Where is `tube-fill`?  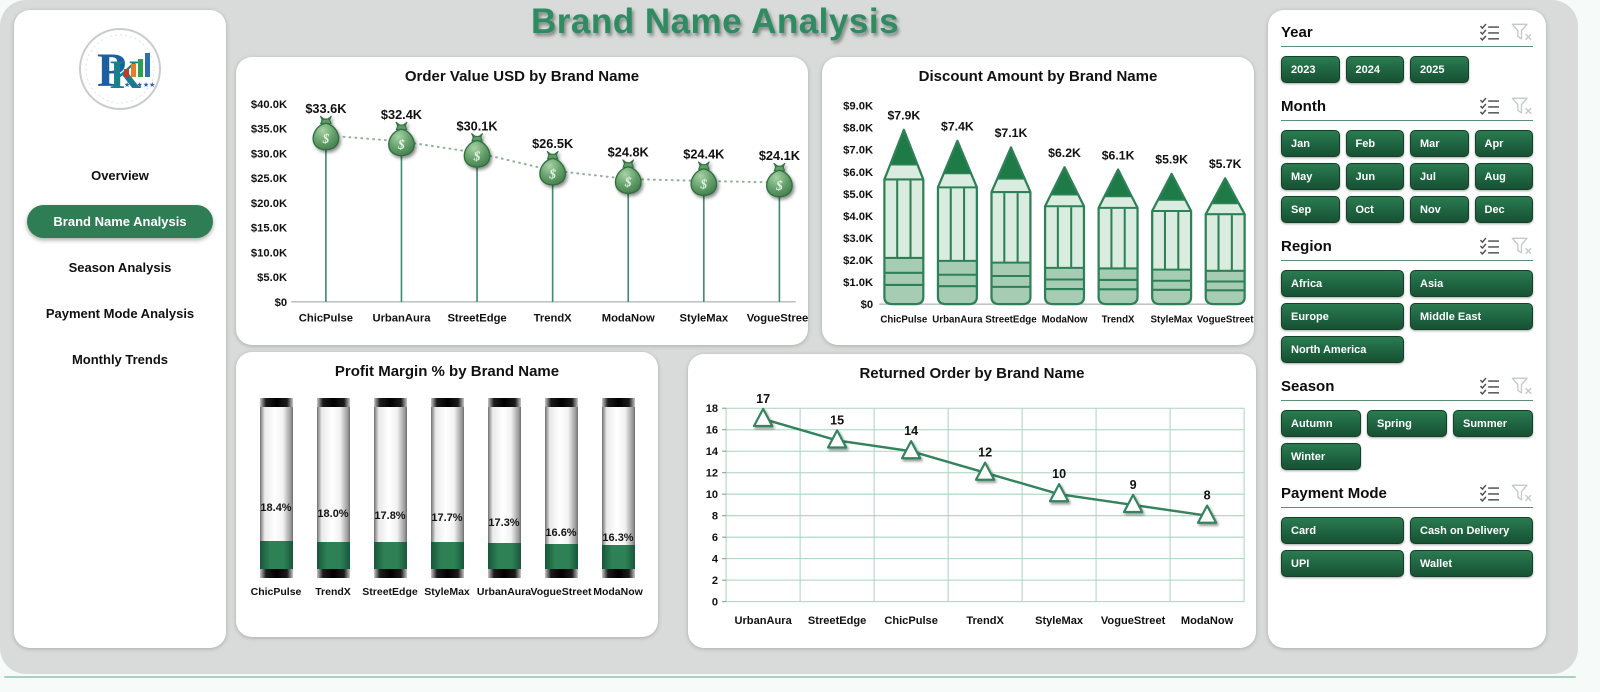
tube-fill is located at coordinates (504, 556).